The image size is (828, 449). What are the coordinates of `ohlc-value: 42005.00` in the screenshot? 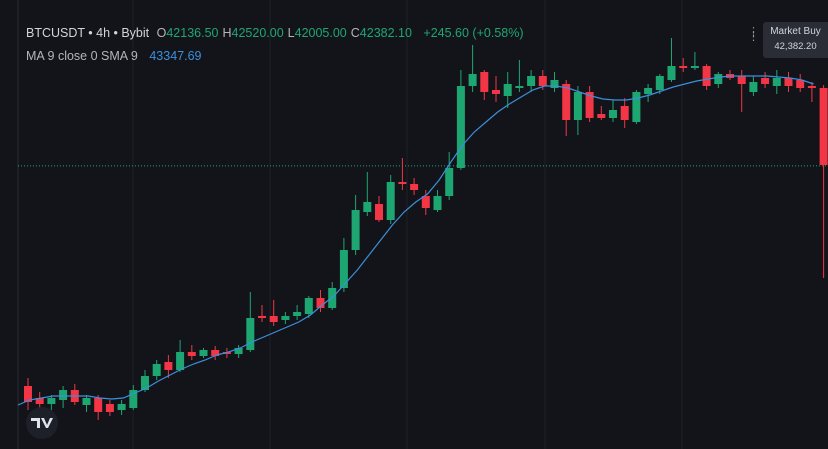 It's located at (320, 33).